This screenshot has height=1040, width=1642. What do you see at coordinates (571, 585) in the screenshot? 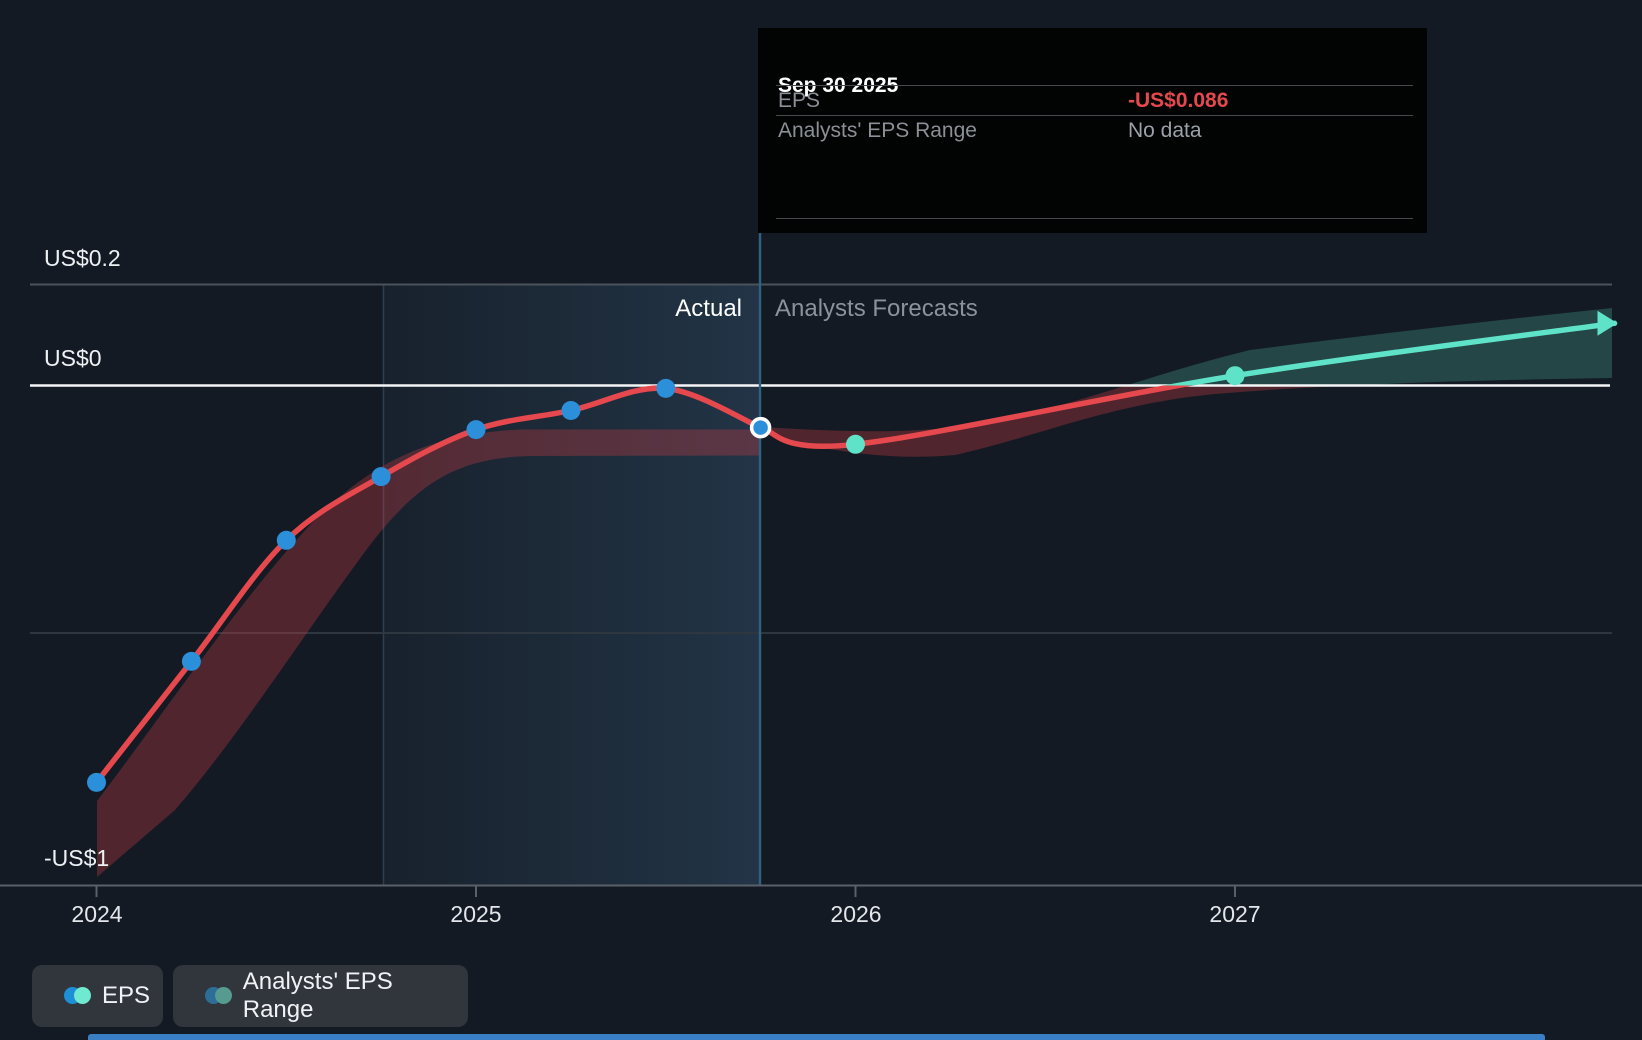
I see `actual-highlight-band` at bounding box center [571, 585].